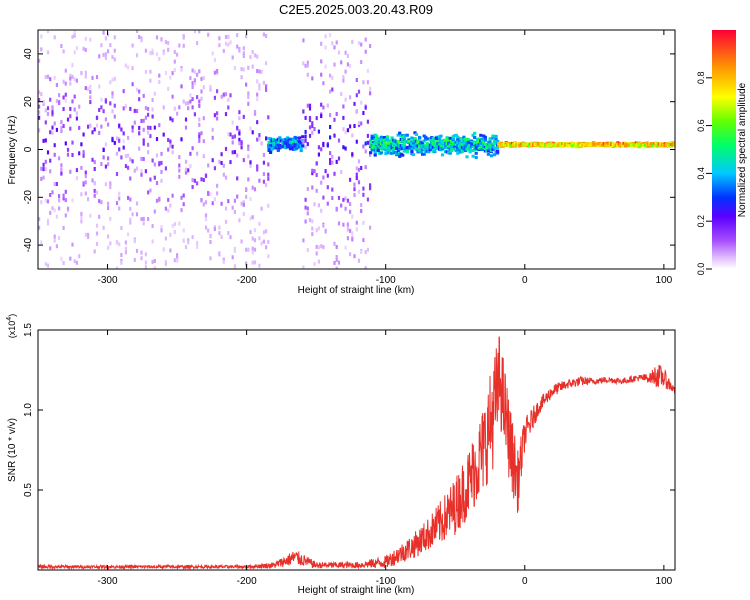 The height and width of the screenshot is (600, 750). I want to click on snr-y-tick-label: 1.5, so click(28, 330).